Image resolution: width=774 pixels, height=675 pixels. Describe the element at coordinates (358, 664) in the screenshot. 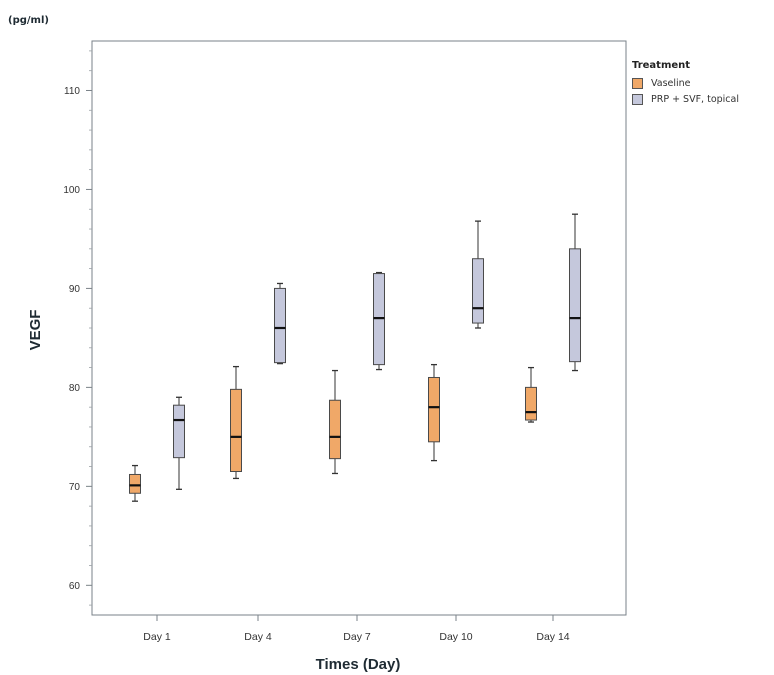

I see `x-axis-title: Times (Day)` at that location.